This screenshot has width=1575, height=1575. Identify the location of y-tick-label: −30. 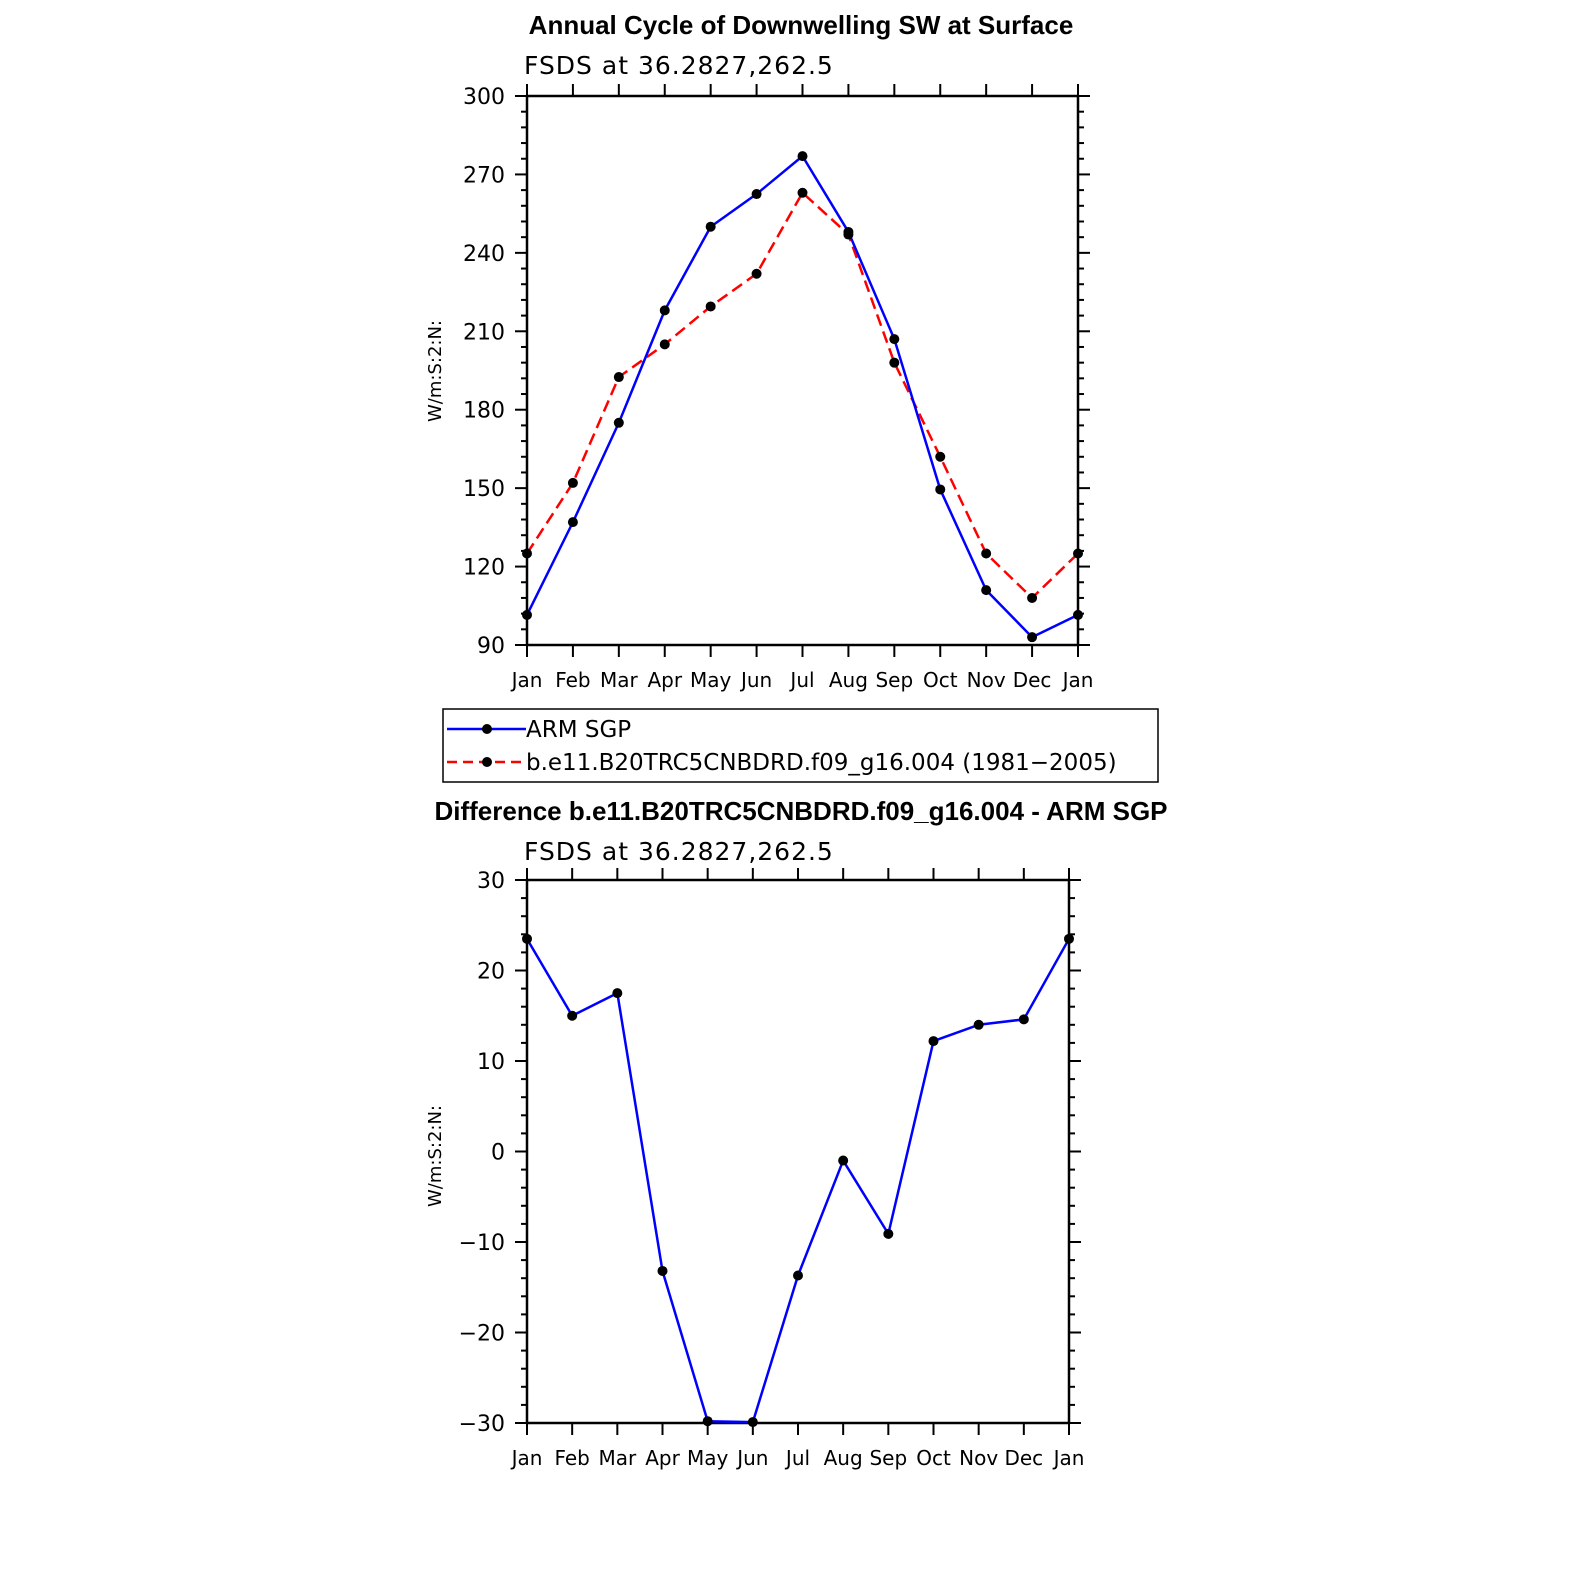
(482, 1424).